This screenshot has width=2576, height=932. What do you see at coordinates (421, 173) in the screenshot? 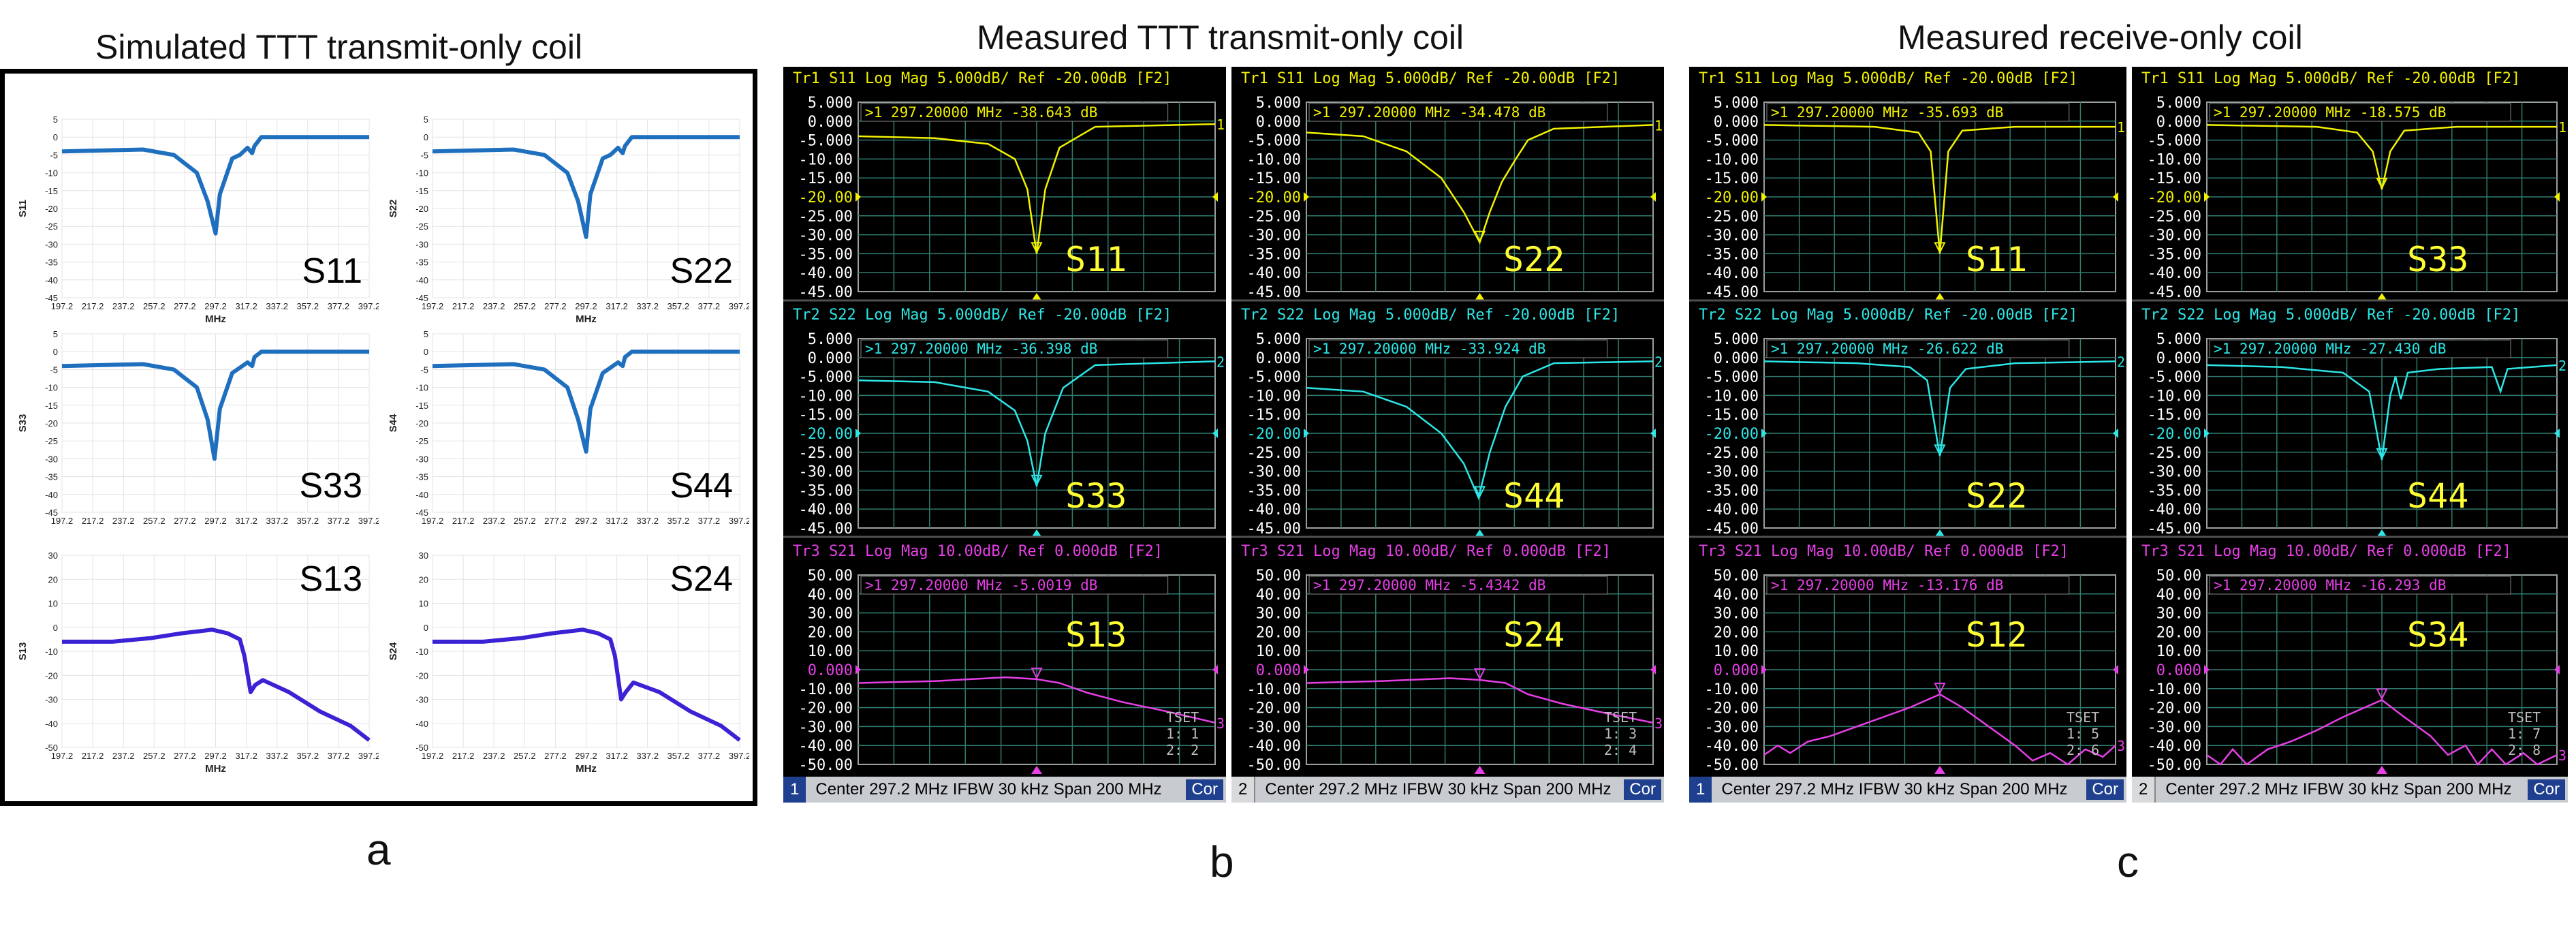
I see `y-tick-label: -10` at bounding box center [421, 173].